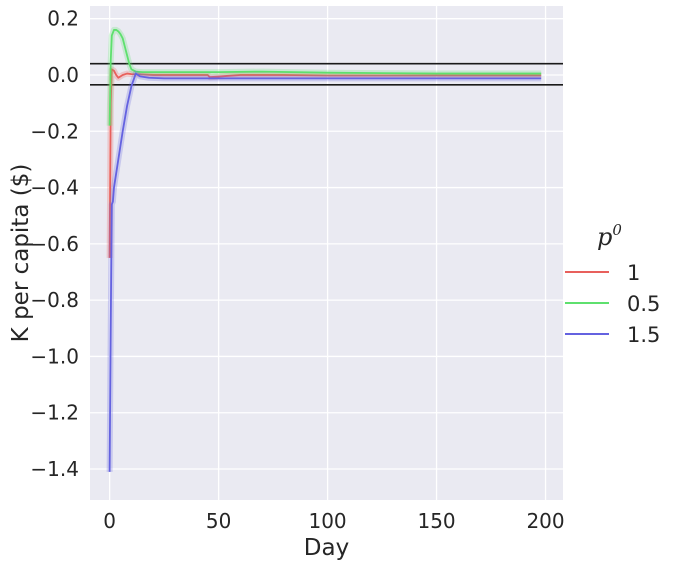 This screenshot has width=676, height=565. Describe the element at coordinates (54, 356) in the screenshot. I see `y-tick-label: −1.0` at that location.